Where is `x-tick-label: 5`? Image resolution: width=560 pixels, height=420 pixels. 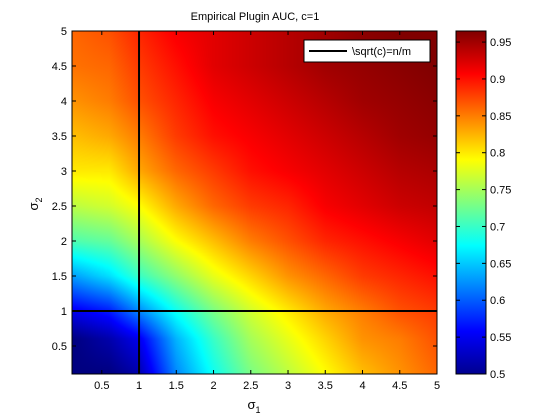
x-tick-label: 5 is located at coordinates (437, 386).